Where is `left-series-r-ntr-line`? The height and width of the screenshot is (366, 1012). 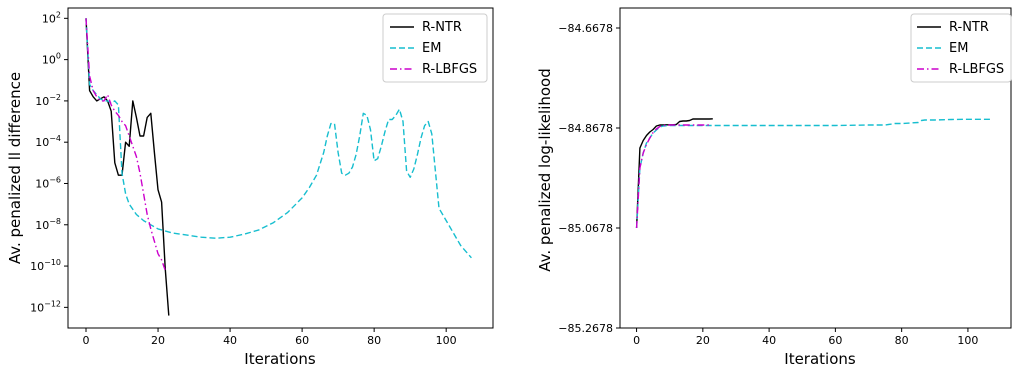
left-series-r-ntr-line is located at coordinates (127, 167).